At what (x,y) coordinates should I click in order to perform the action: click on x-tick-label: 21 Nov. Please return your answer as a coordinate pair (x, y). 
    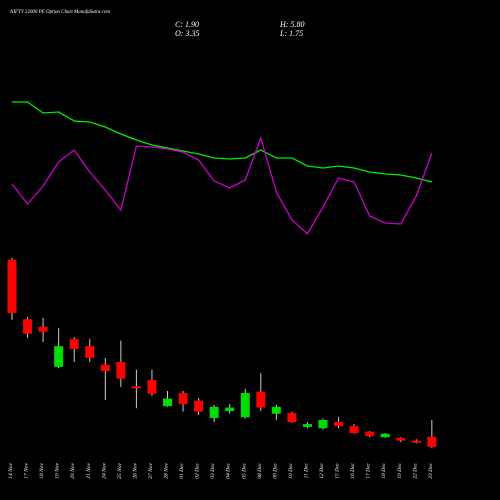
    Looking at the image, I should click on (89, 470).